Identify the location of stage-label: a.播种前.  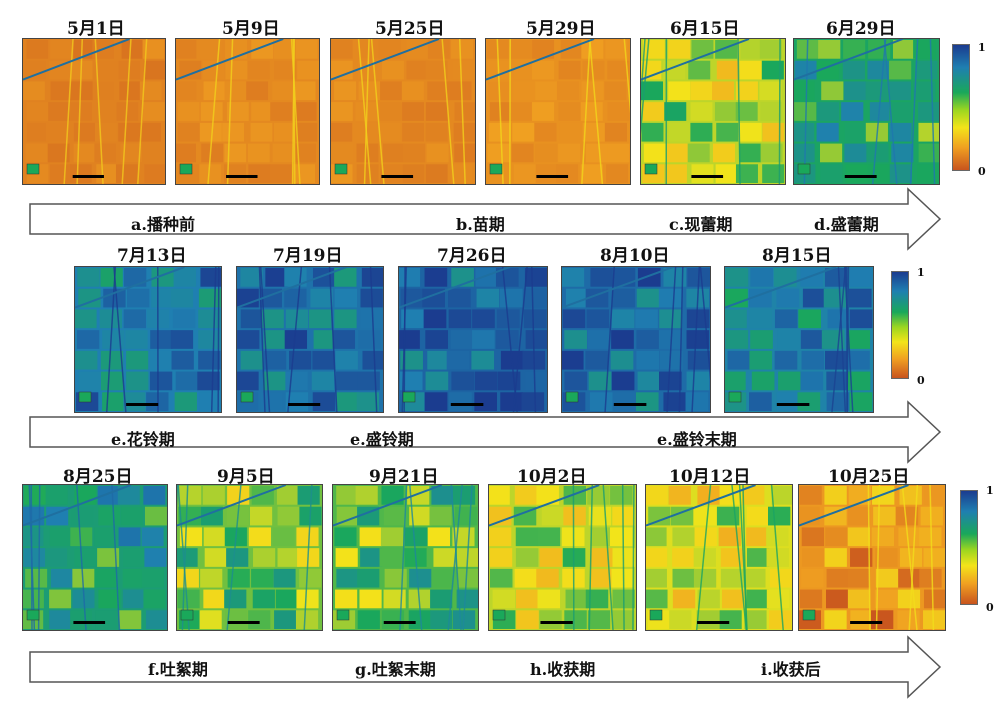
(163, 224).